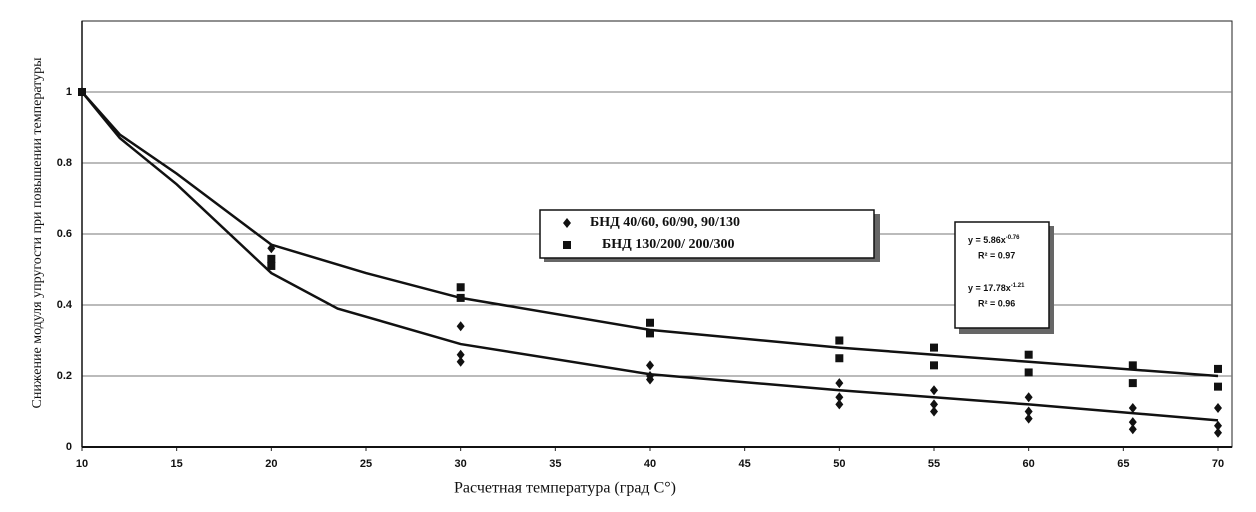  Describe the element at coordinates (707, 234) in the screenshot. I see `legend-box` at that location.